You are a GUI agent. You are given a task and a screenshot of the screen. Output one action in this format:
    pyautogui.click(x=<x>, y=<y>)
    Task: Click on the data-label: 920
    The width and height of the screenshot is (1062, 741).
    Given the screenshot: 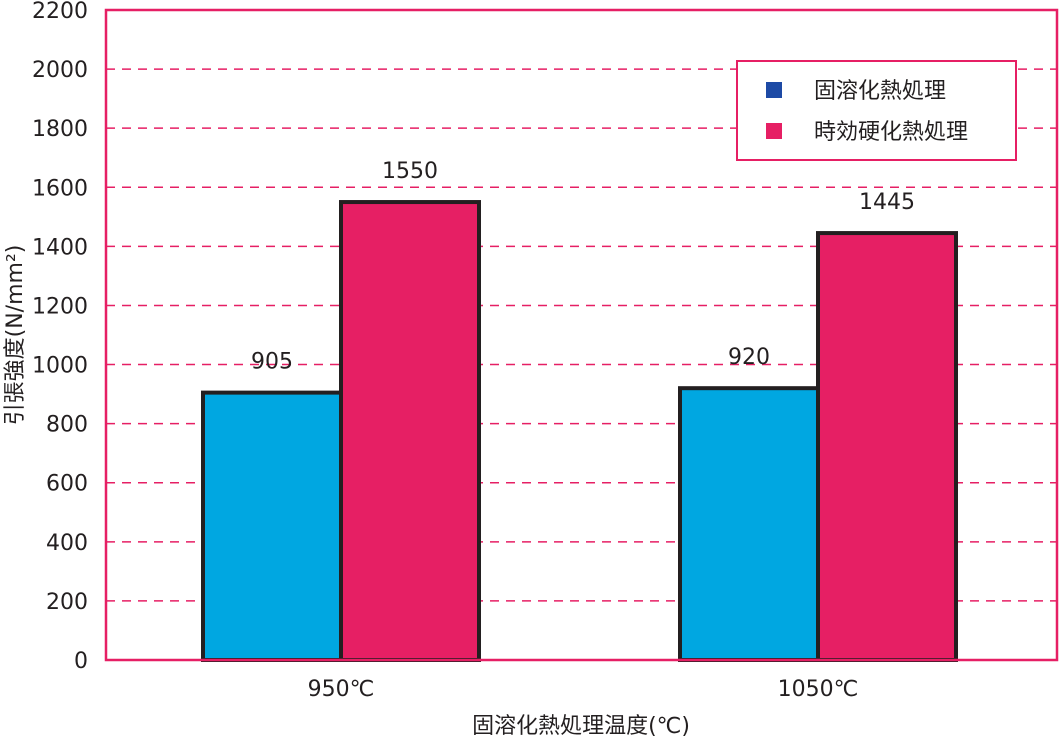 What is the action you would take?
    pyautogui.click(x=749, y=357)
    